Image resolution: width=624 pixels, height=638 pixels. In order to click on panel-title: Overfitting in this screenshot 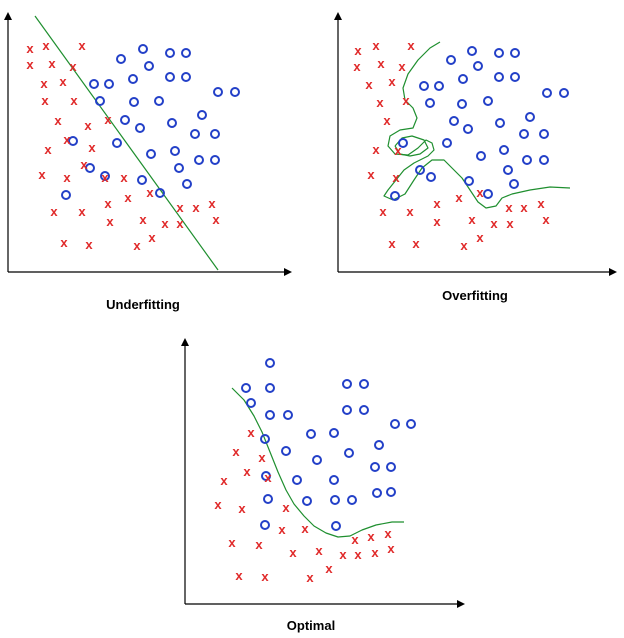, I will do `click(475, 295)`.